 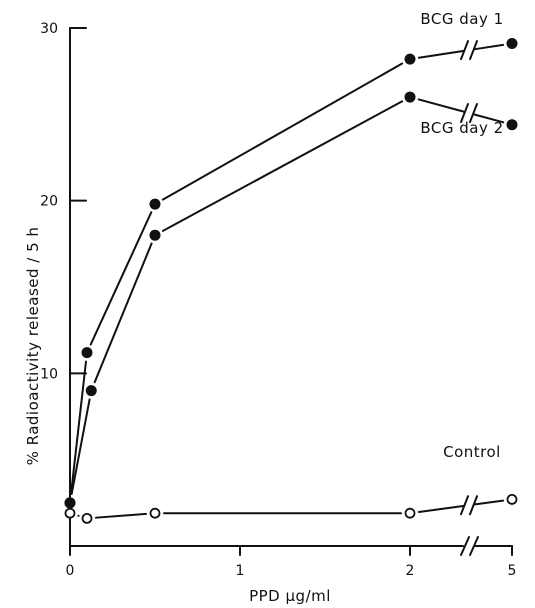 What do you see at coordinates (290, 596) in the screenshot?
I see `x-axis-title: PPD μg/ml` at bounding box center [290, 596].